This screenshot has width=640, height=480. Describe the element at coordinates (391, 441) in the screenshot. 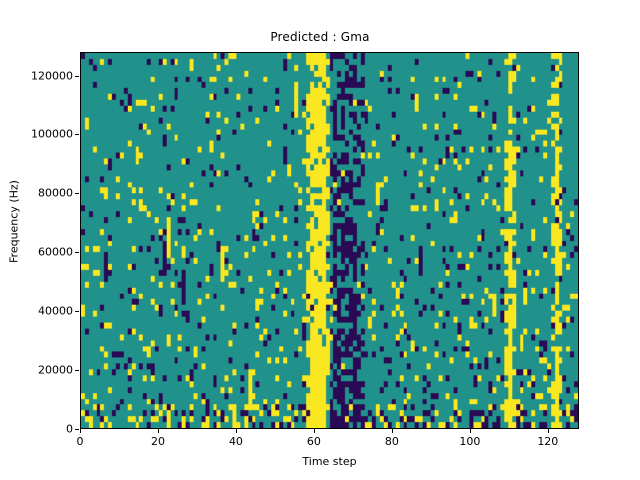

I see `x-tick-label-80: 80` at that location.